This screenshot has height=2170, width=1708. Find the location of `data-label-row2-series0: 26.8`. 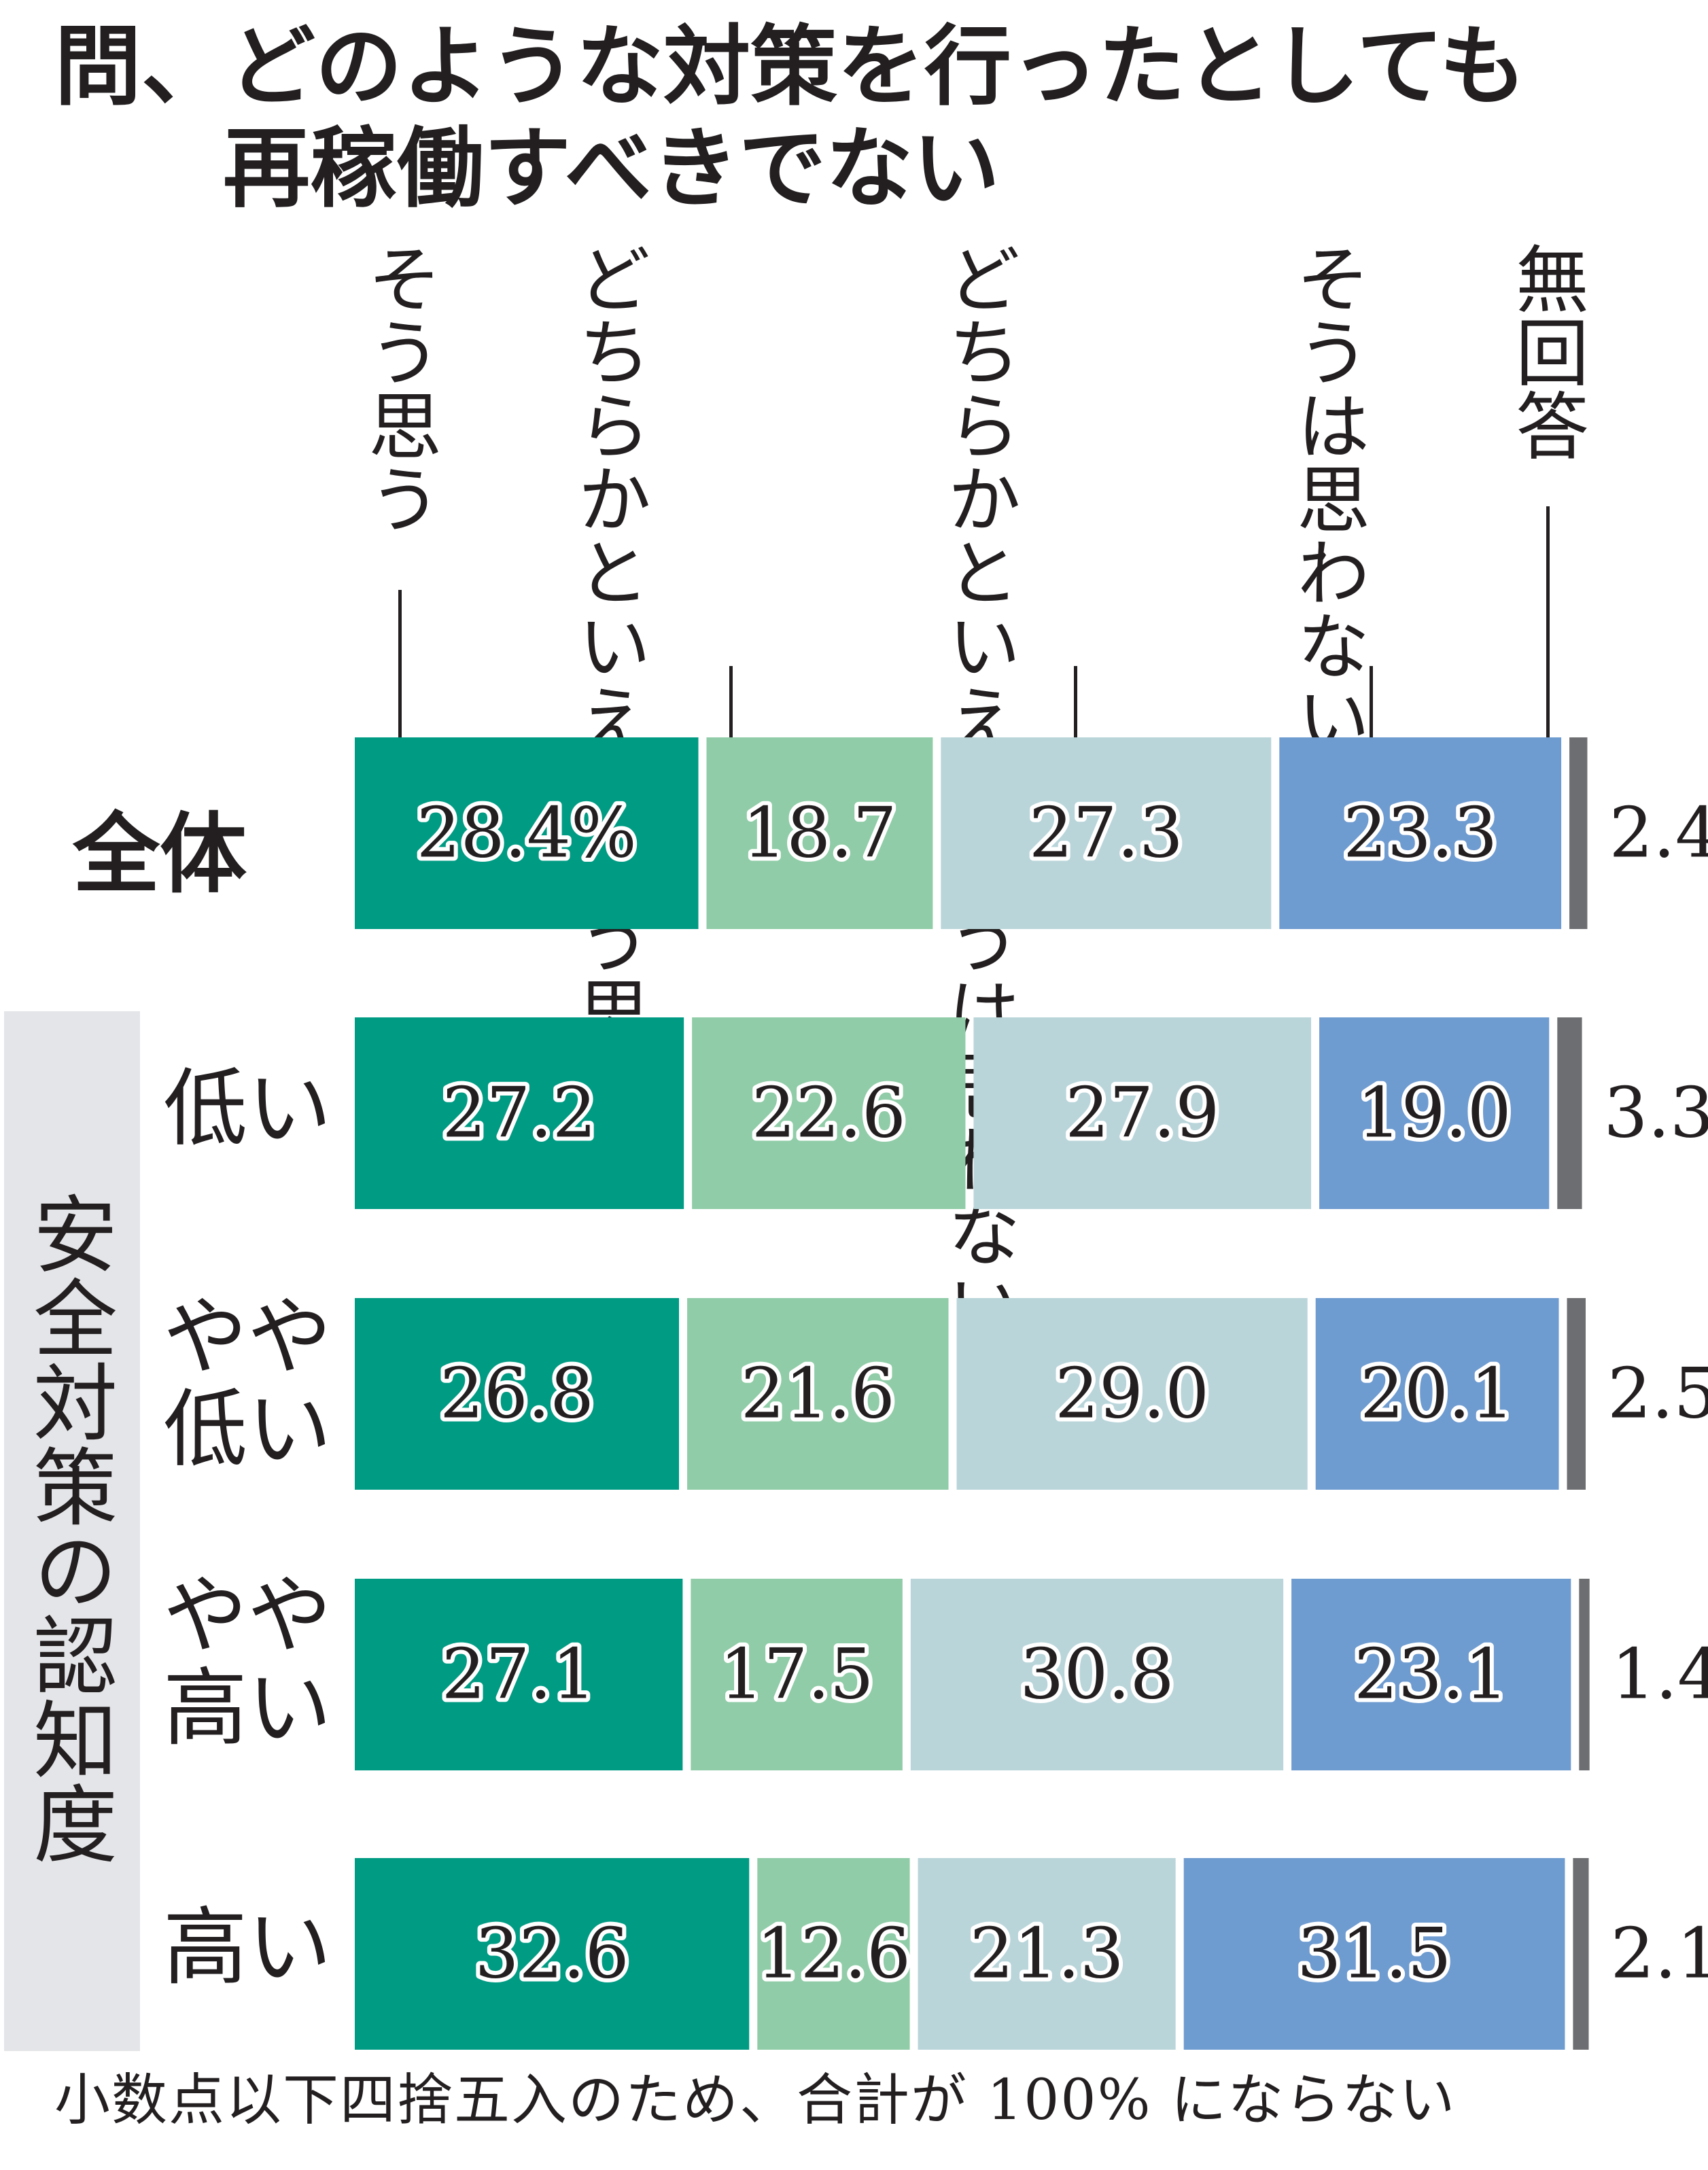

data-label-row2-series0: 26.8 is located at coordinates (517, 1394).